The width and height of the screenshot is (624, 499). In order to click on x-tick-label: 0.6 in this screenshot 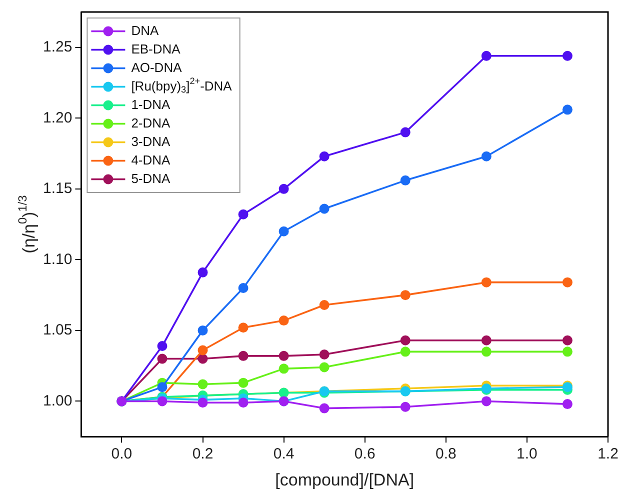, I will do `click(365, 454)`.